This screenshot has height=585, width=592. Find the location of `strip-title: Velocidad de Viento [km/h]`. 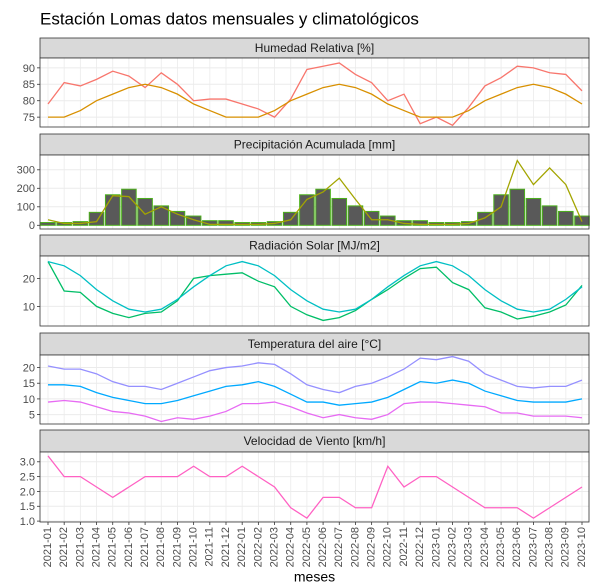

strip-title: Velocidad de Viento [km/h] is located at coordinates (315, 441).